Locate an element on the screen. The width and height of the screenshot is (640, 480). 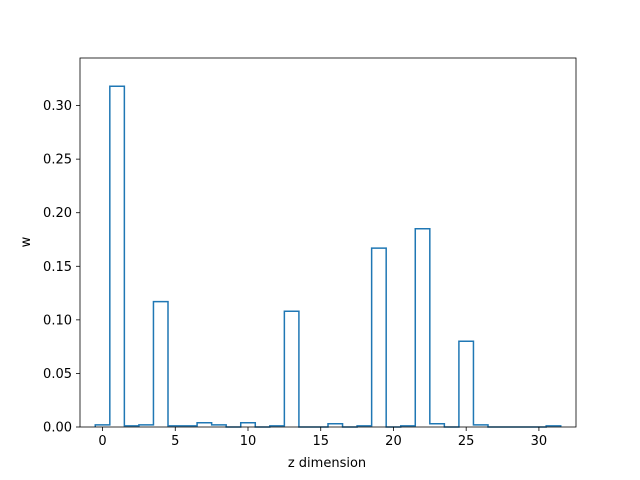
y-tick-label: 0.25 is located at coordinates (57, 160).